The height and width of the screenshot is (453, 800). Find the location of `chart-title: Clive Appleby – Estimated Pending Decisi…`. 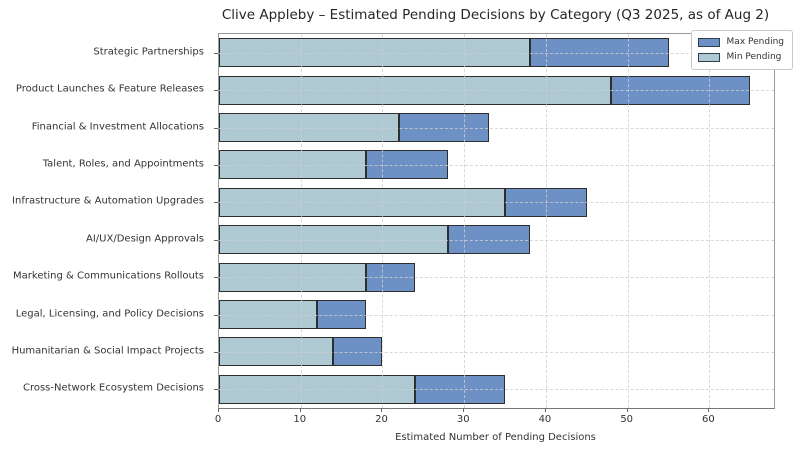

chart-title: Clive Appleby – Estimated Pending Decisi… is located at coordinates (495, 15).